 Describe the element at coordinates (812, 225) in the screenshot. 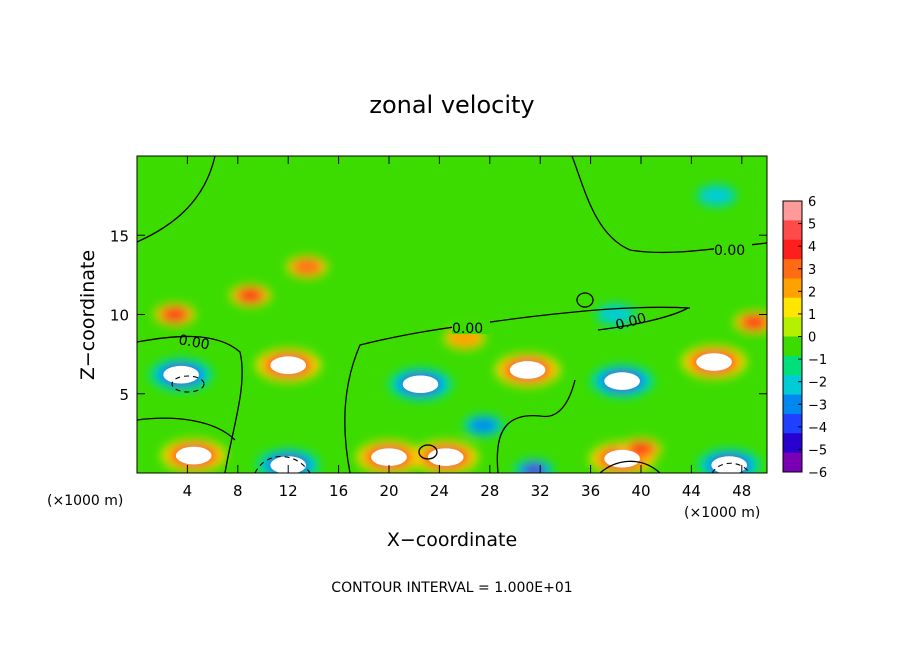

I see `colorbar-tick-label: 5` at that location.